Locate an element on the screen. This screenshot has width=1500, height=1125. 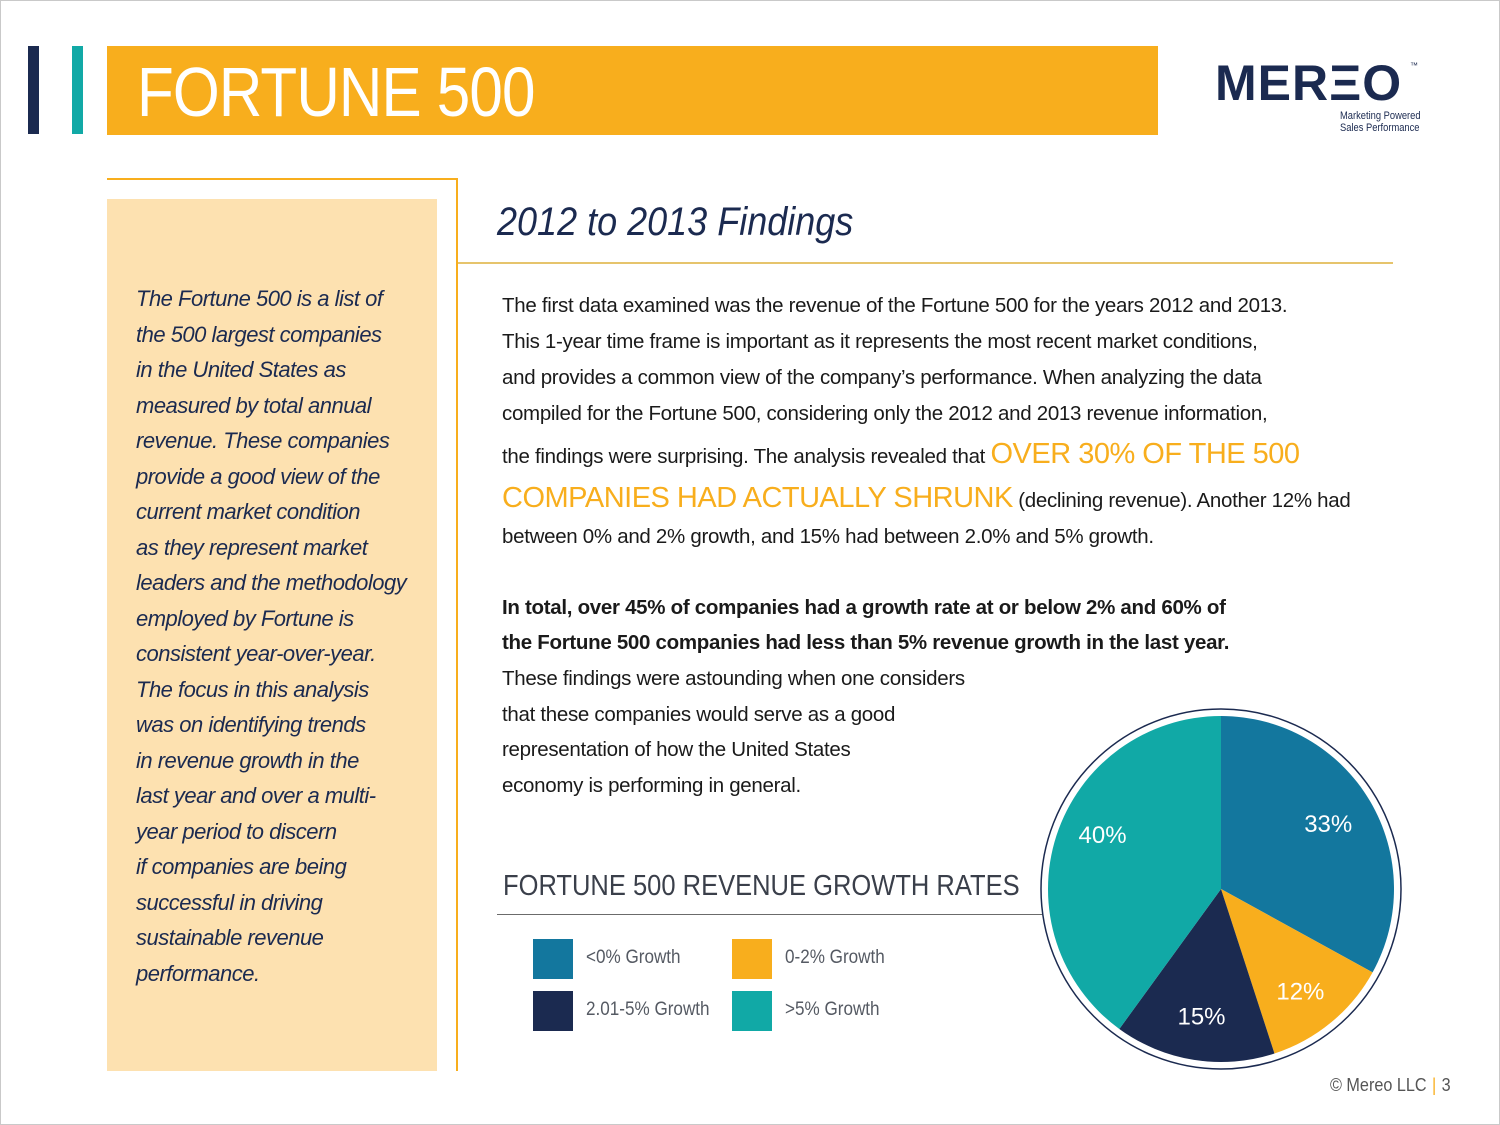
footer: © Mereo LLC | 3 is located at coordinates (1390, 1085).